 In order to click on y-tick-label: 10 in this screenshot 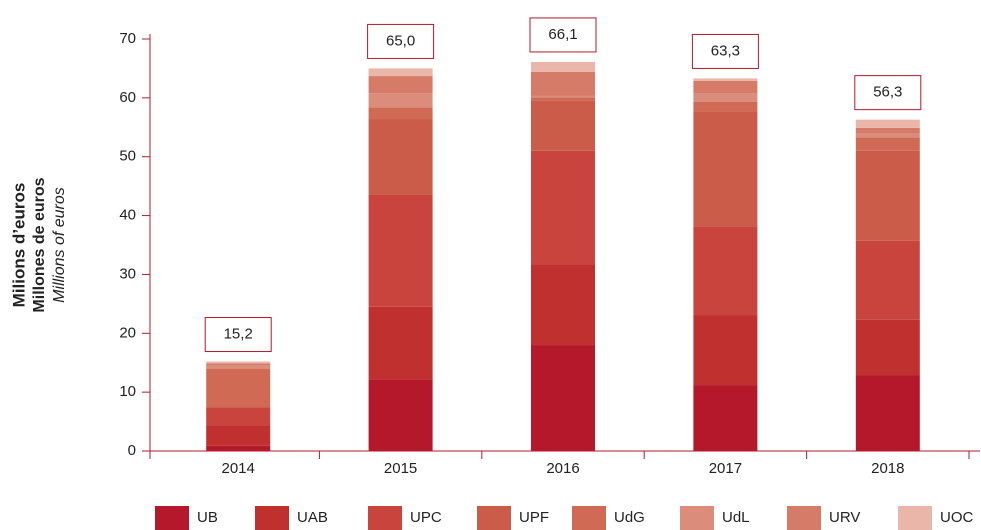, I will do `click(127, 391)`.